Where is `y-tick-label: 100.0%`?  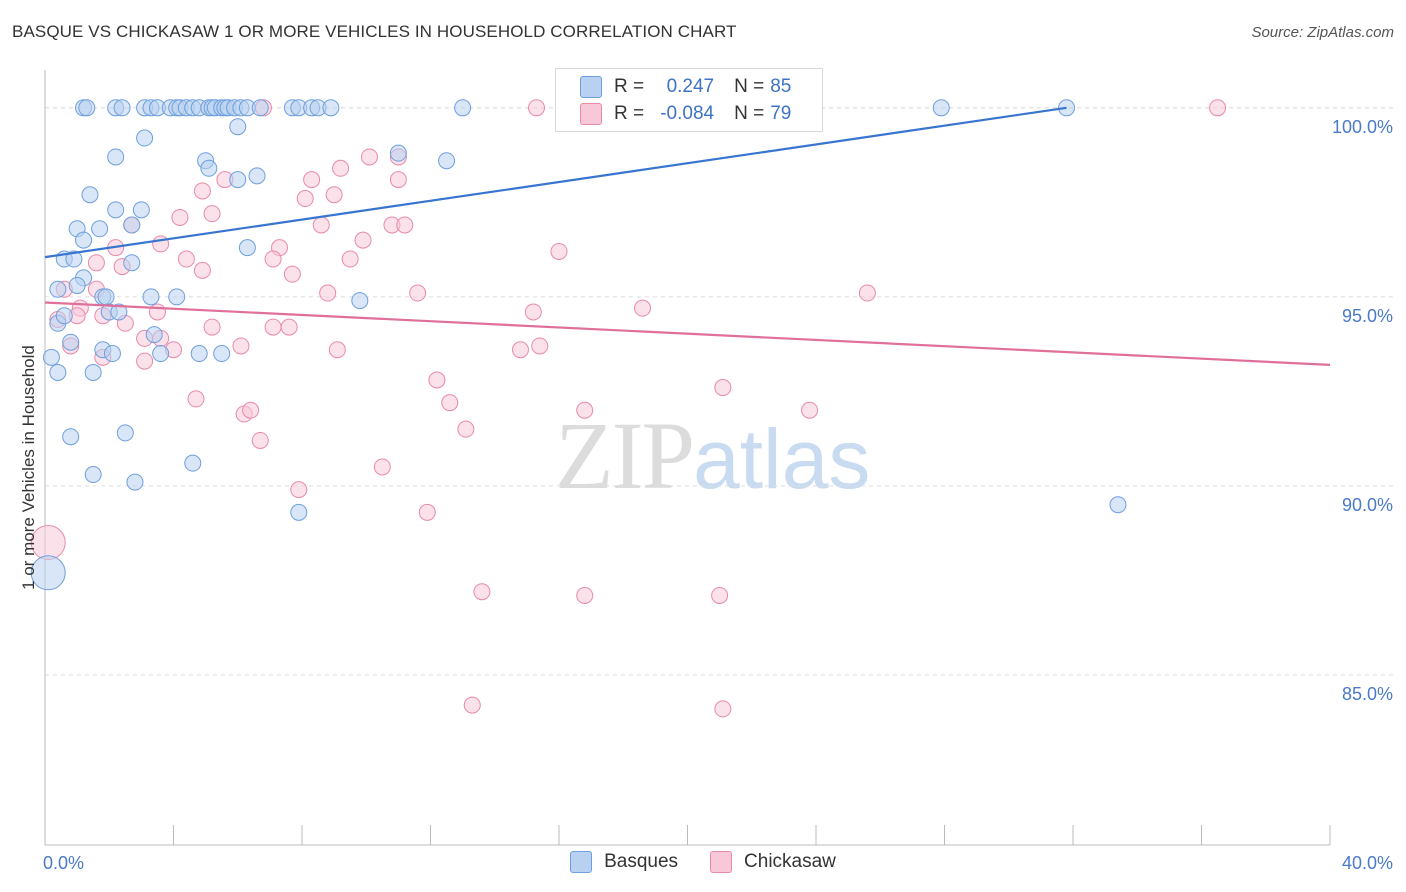 y-tick-label: 100.0% is located at coordinates (1362, 127).